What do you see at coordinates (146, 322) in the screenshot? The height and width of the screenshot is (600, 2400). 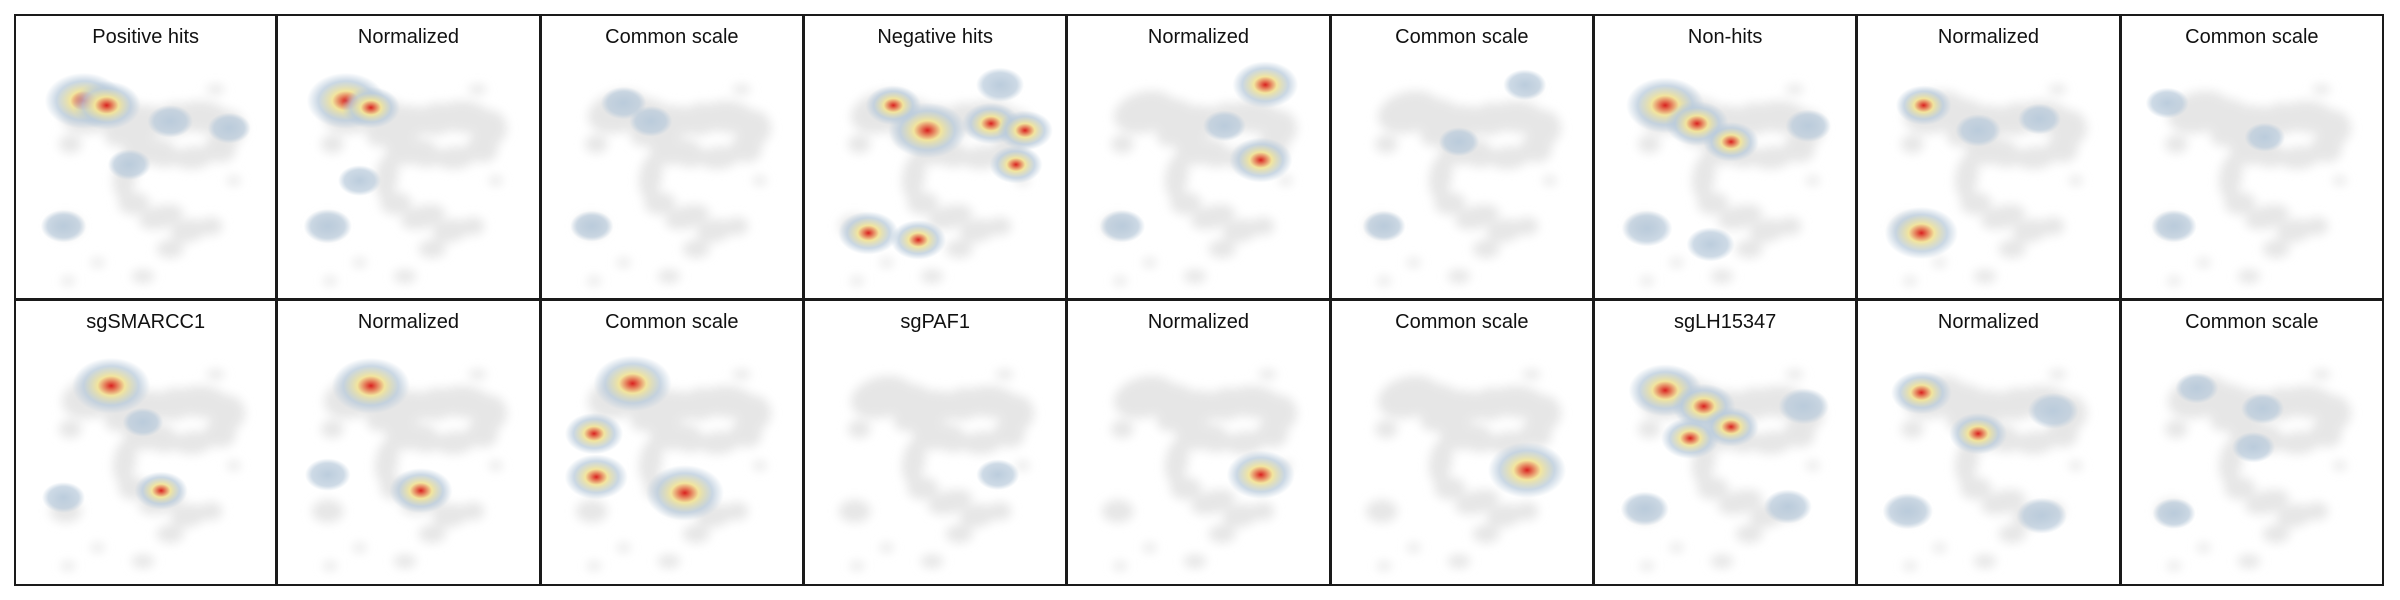 I see `panel-title: sgSMARCC1` at bounding box center [146, 322].